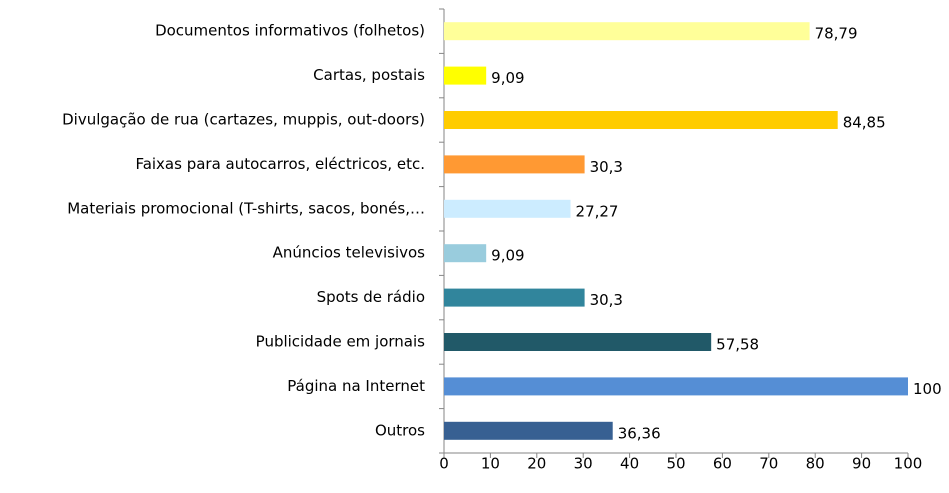 The image size is (949, 493). I want to click on value-label: 78,79, so click(836, 34).